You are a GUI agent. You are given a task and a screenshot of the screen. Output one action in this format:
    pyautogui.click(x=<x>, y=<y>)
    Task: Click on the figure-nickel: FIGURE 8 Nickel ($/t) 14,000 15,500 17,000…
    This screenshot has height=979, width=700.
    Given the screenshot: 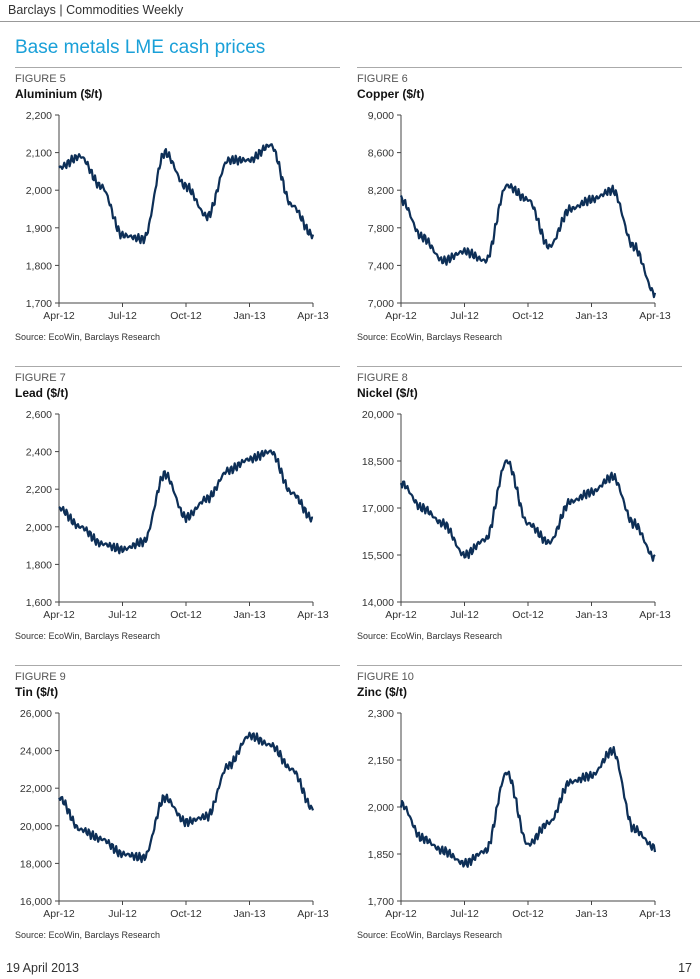 What is the action you would take?
    pyautogui.click(x=519, y=511)
    